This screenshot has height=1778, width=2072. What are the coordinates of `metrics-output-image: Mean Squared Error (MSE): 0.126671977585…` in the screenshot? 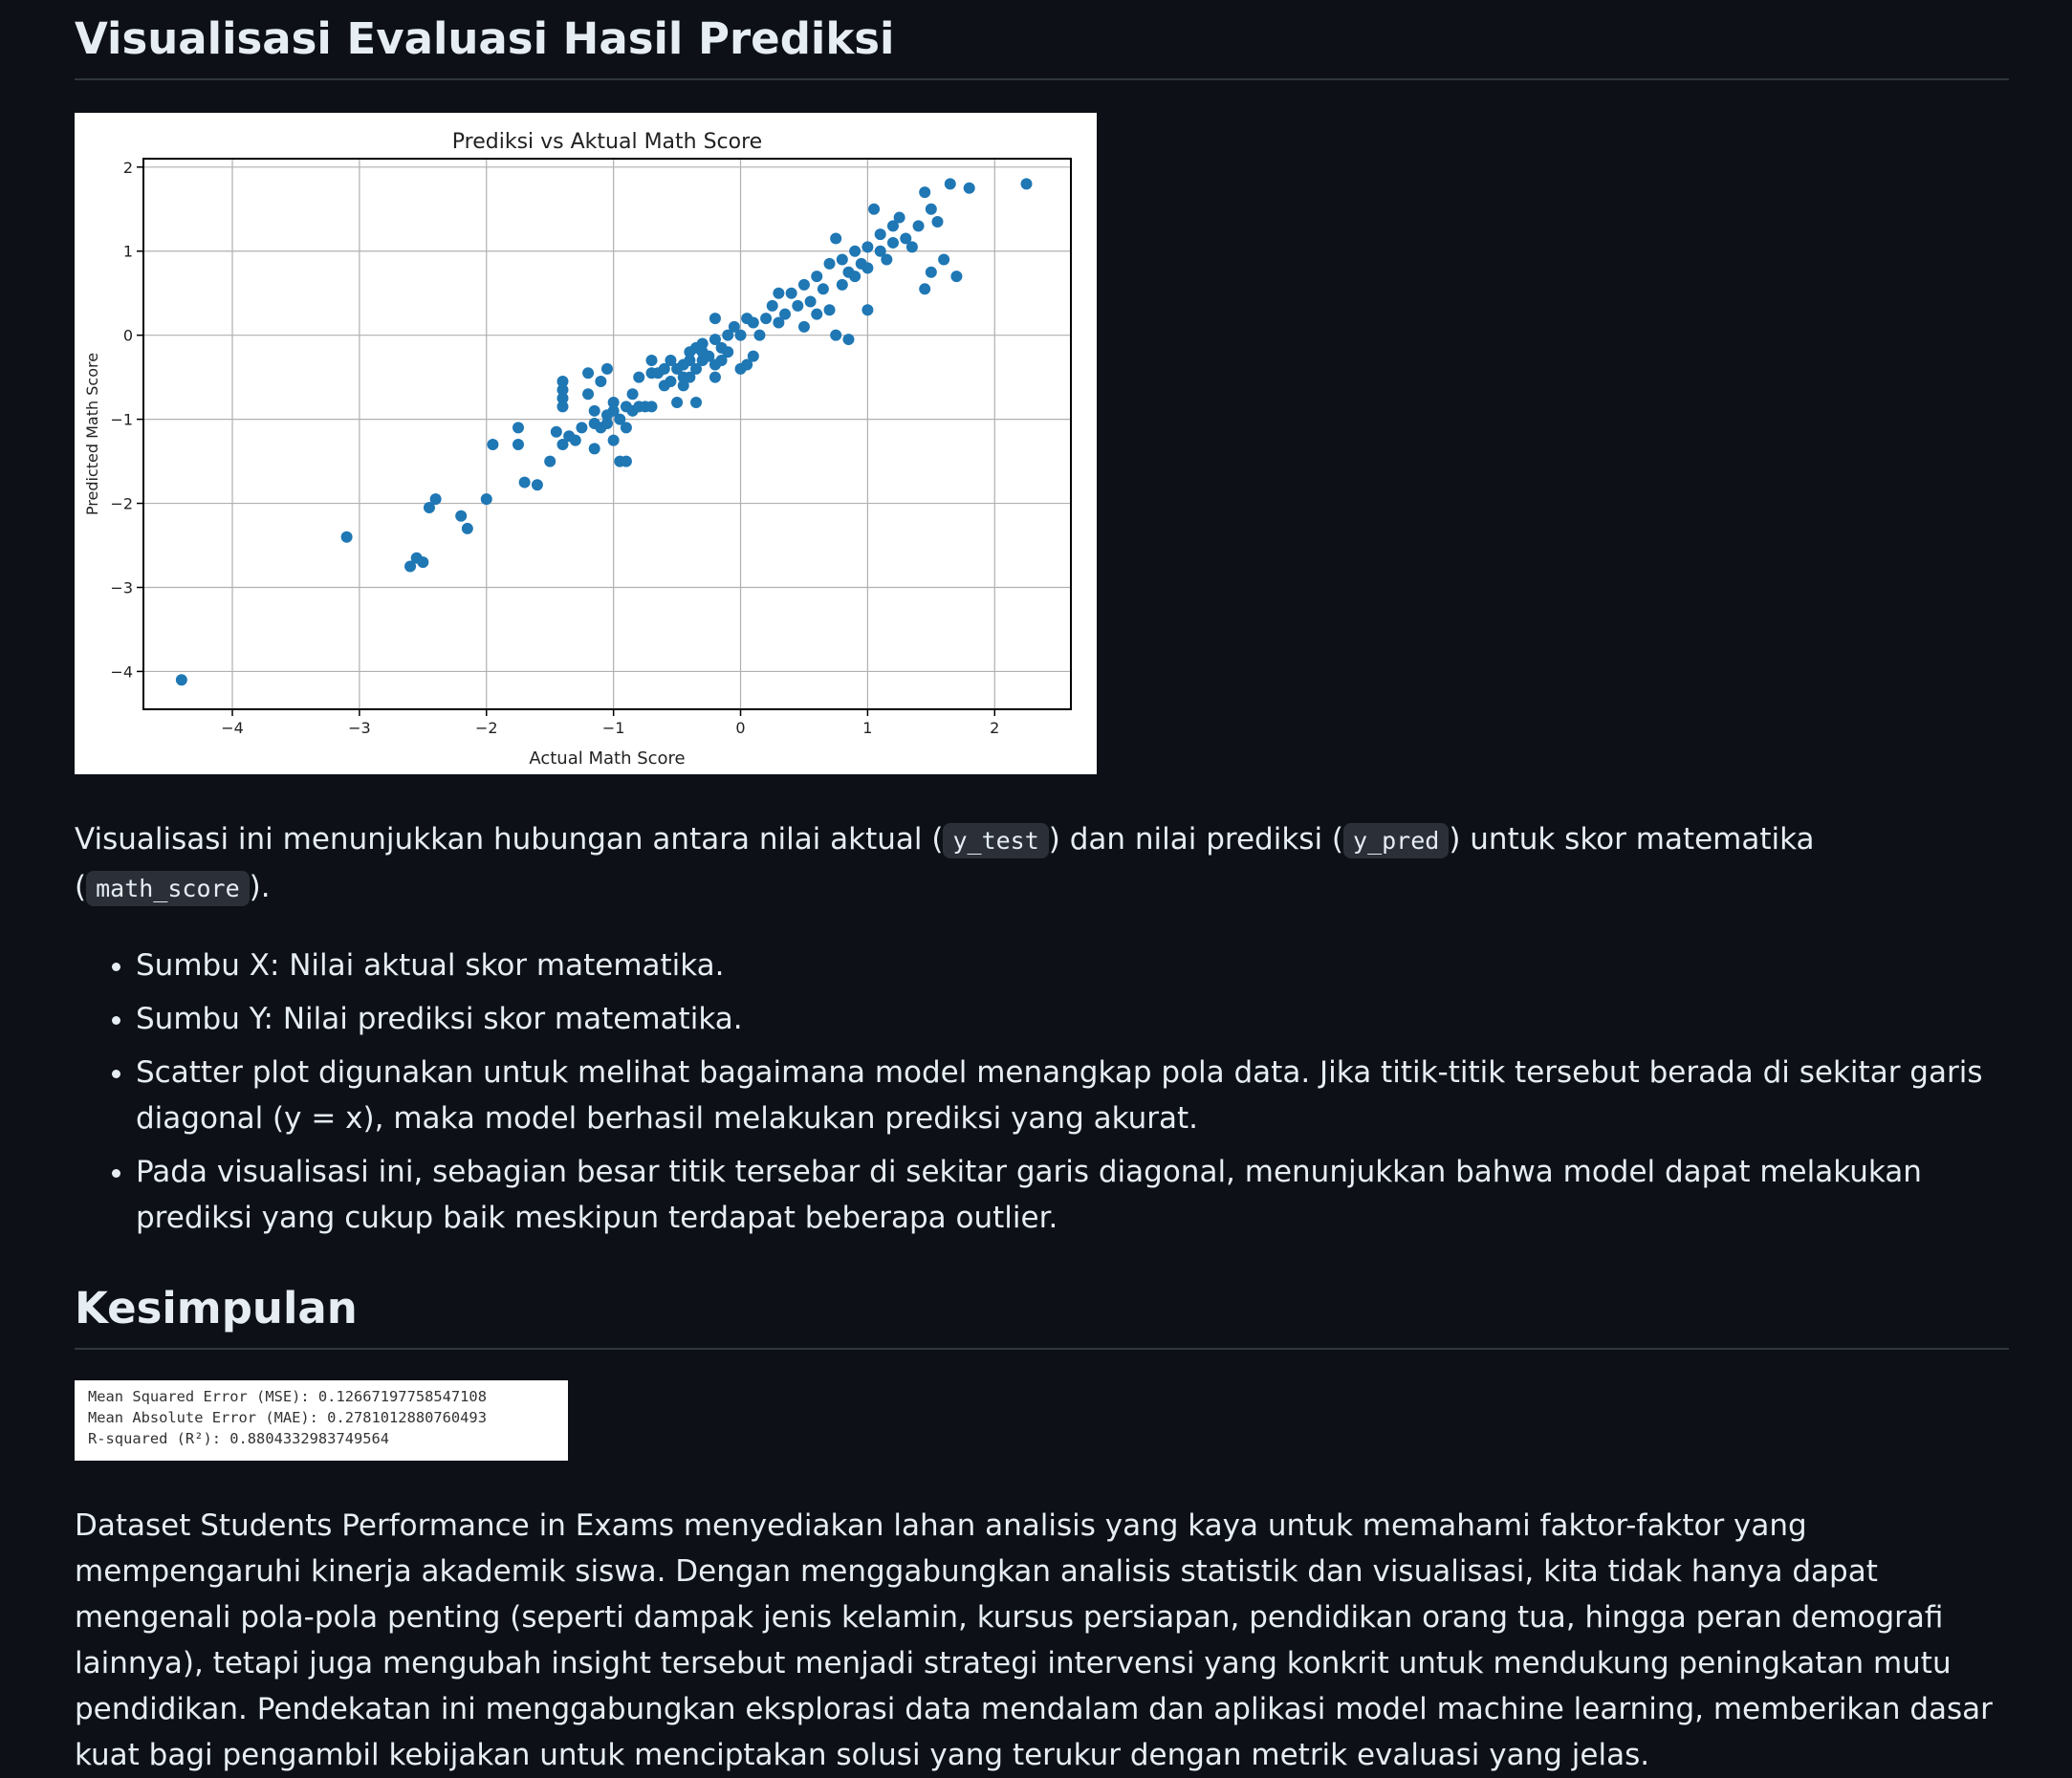 It's located at (321, 1420).